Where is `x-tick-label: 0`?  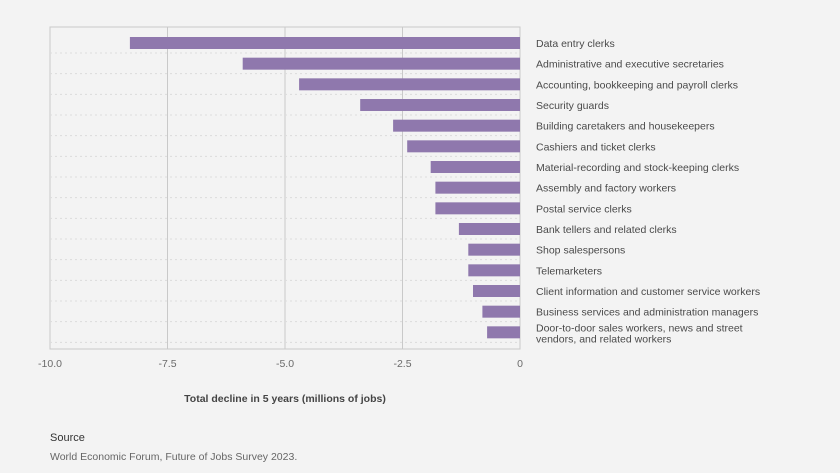
x-tick-label: 0 is located at coordinates (520, 364).